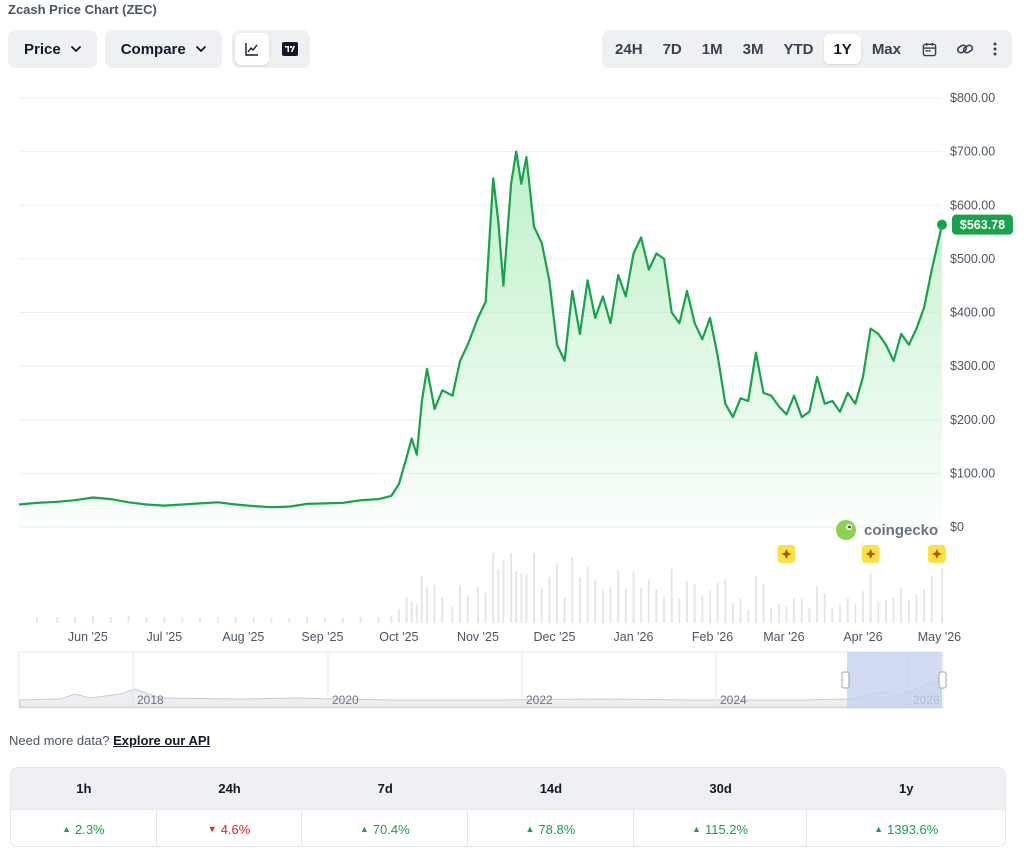 The image size is (1024, 850). I want to click on range-1m-button: 1M, so click(712, 49).